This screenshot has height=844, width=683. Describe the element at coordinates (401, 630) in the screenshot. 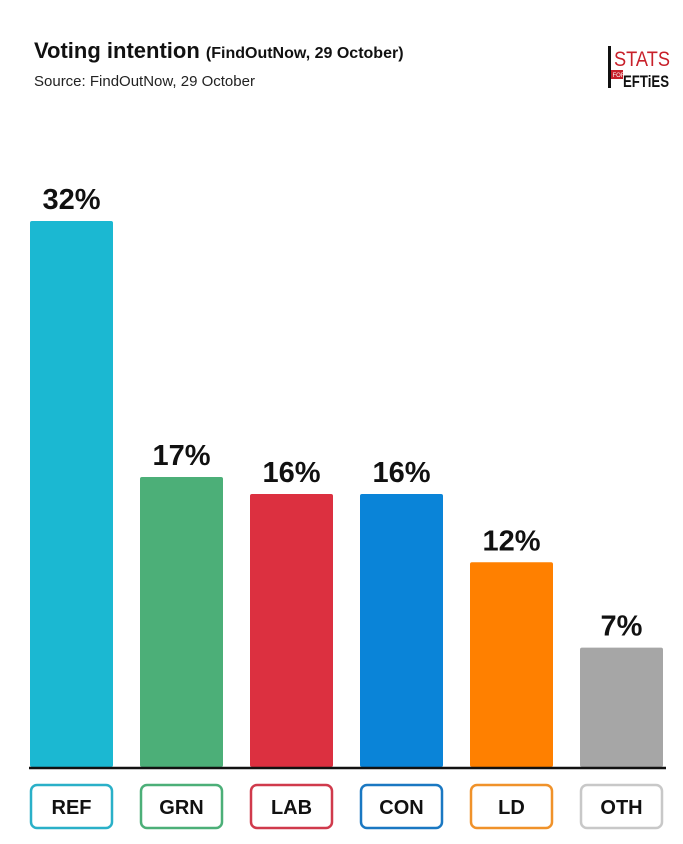

I see `bar-con` at that location.